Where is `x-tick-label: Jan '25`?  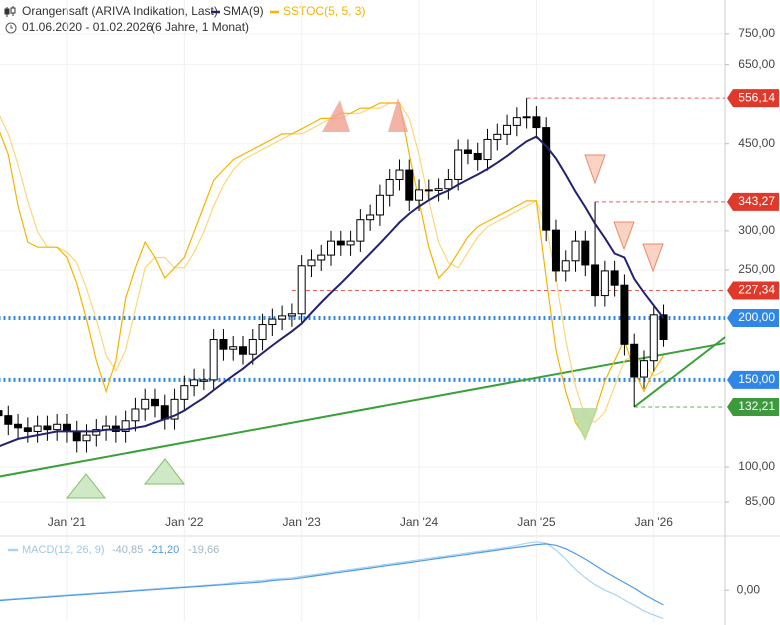
x-tick-label: Jan '25 is located at coordinates (536, 522).